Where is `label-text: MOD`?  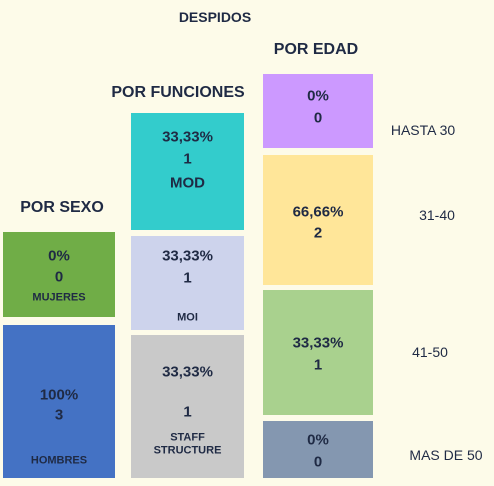
label-text: MOD is located at coordinates (187, 183).